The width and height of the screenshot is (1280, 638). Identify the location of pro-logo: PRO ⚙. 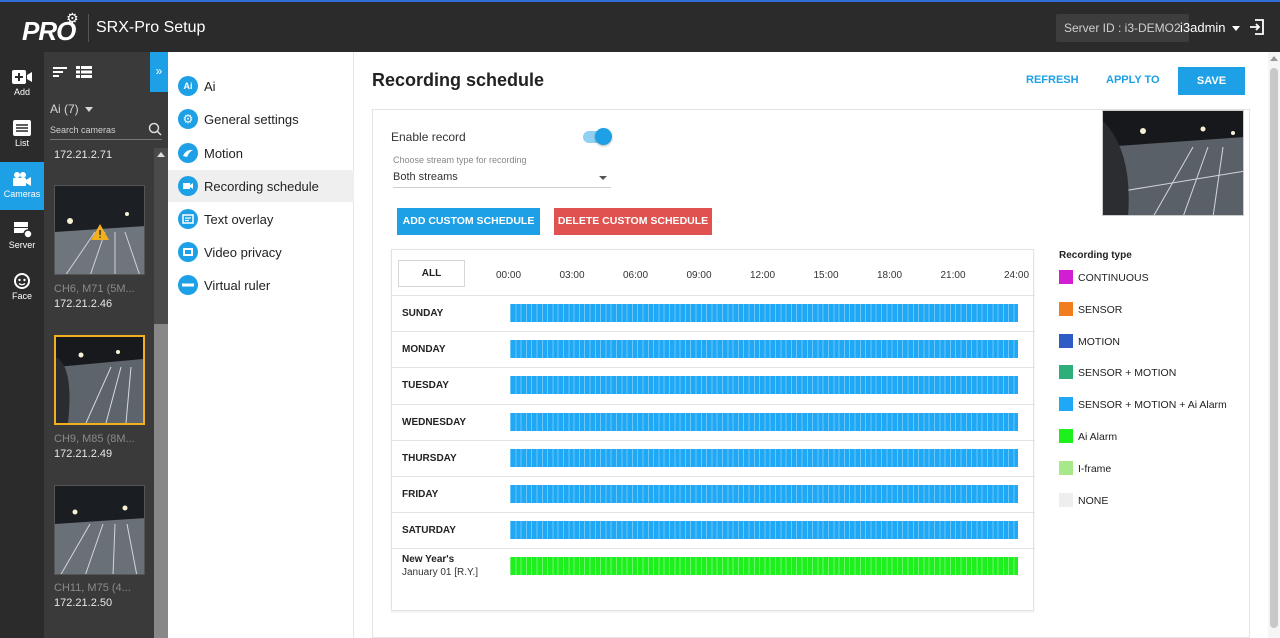
(50, 28).